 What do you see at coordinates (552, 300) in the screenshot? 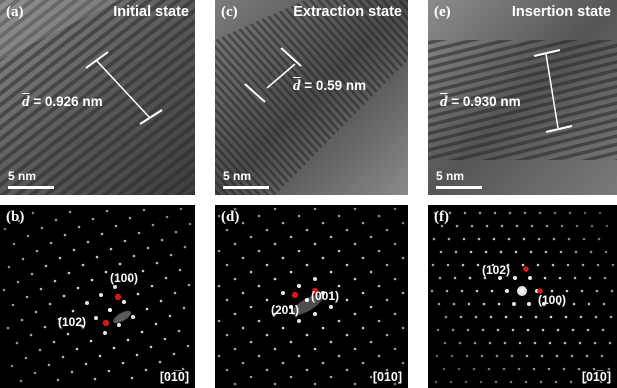
I see `spot-label-f2: (100)` at bounding box center [552, 300].